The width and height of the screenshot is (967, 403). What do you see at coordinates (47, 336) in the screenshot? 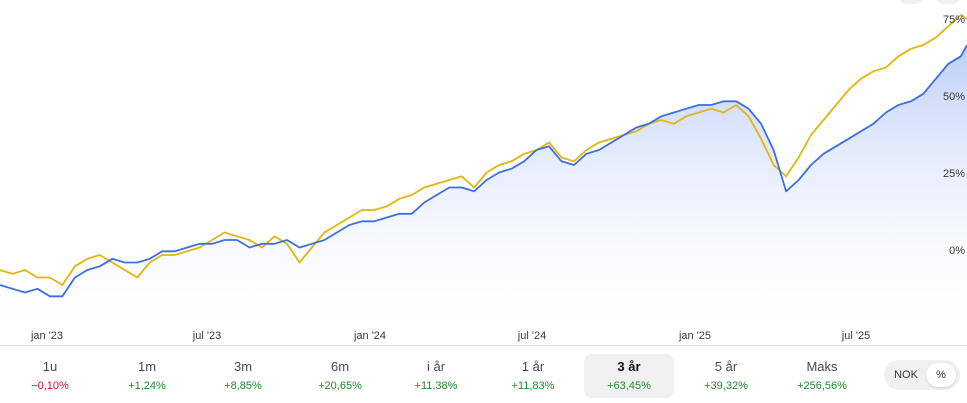
I see `x-tick-label: jan '23` at bounding box center [47, 336].